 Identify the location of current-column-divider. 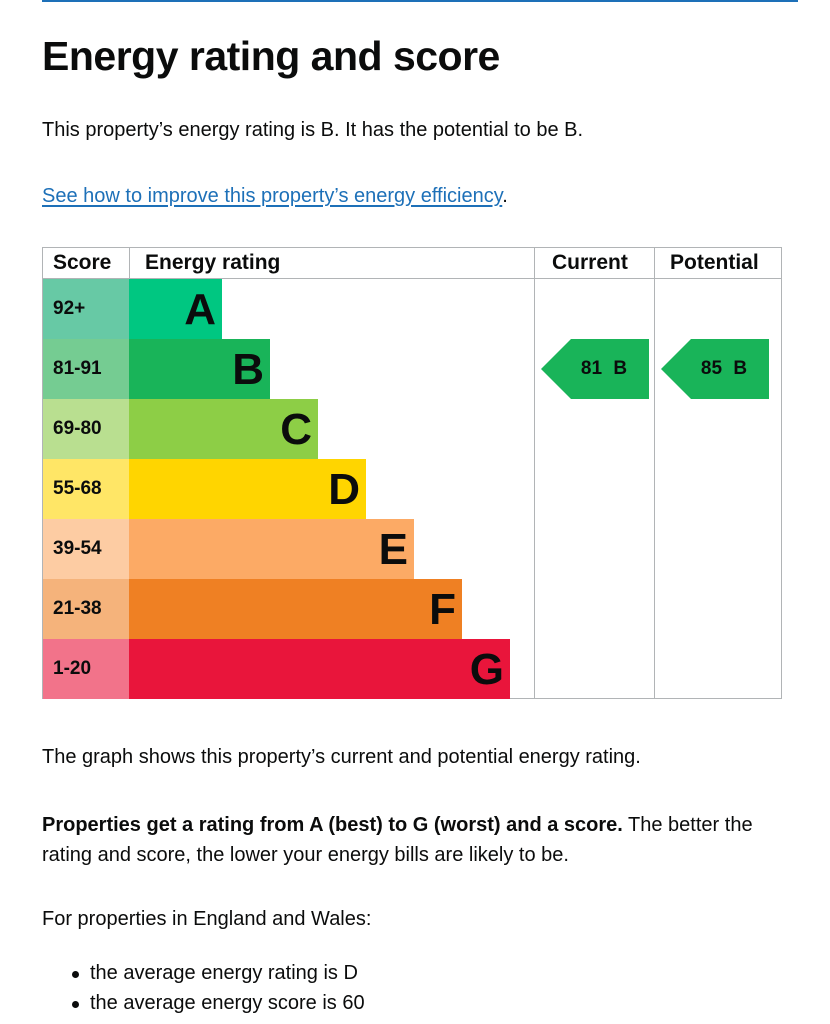
(534, 473).